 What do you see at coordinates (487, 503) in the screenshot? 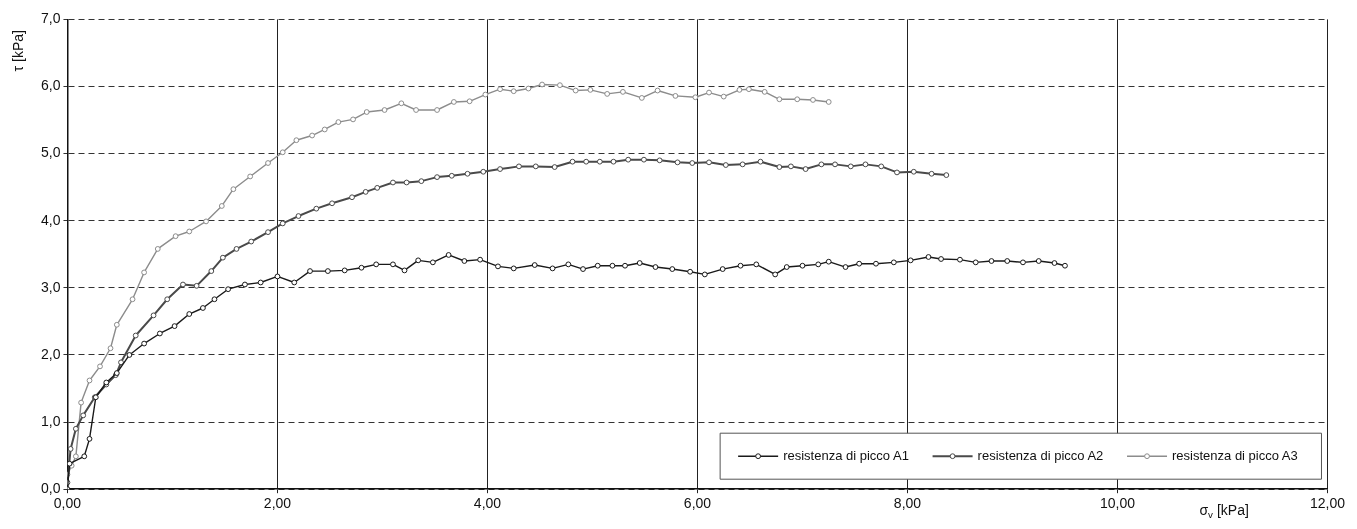
I see `x-tick-label: 4,00` at bounding box center [487, 503].